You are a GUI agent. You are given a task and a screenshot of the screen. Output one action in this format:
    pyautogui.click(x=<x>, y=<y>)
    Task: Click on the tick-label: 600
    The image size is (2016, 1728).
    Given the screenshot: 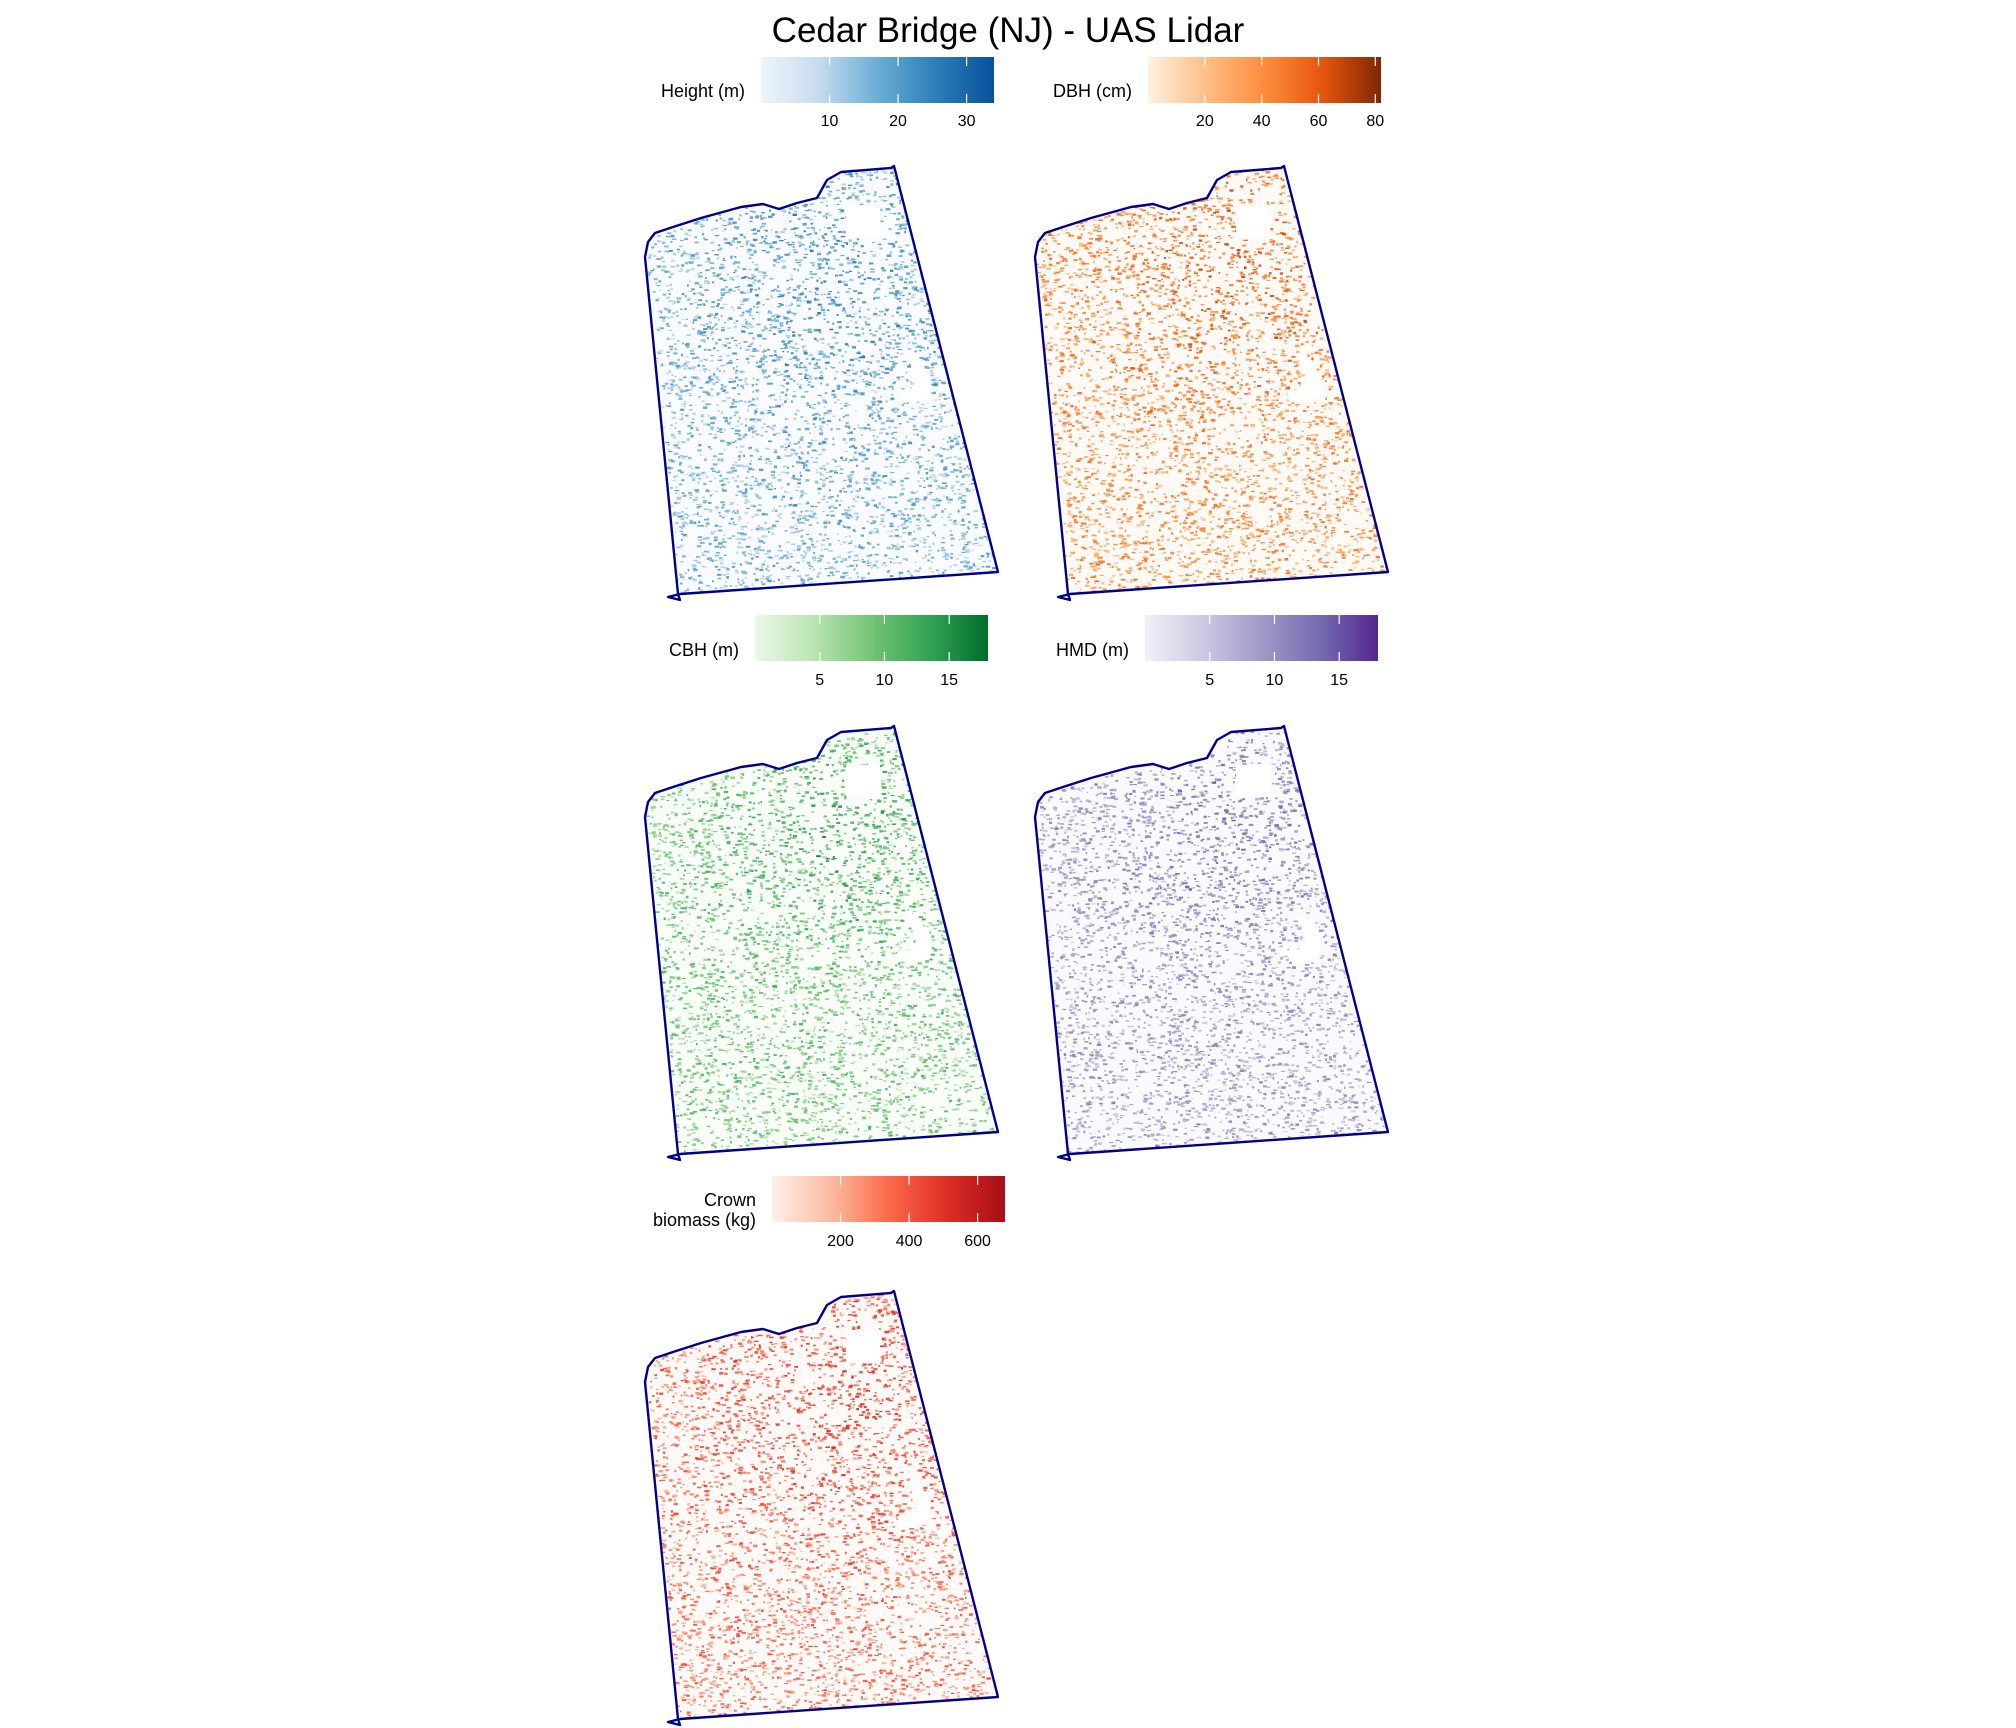 What is the action you would take?
    pyautogui.click(x=977, y=1241)
    